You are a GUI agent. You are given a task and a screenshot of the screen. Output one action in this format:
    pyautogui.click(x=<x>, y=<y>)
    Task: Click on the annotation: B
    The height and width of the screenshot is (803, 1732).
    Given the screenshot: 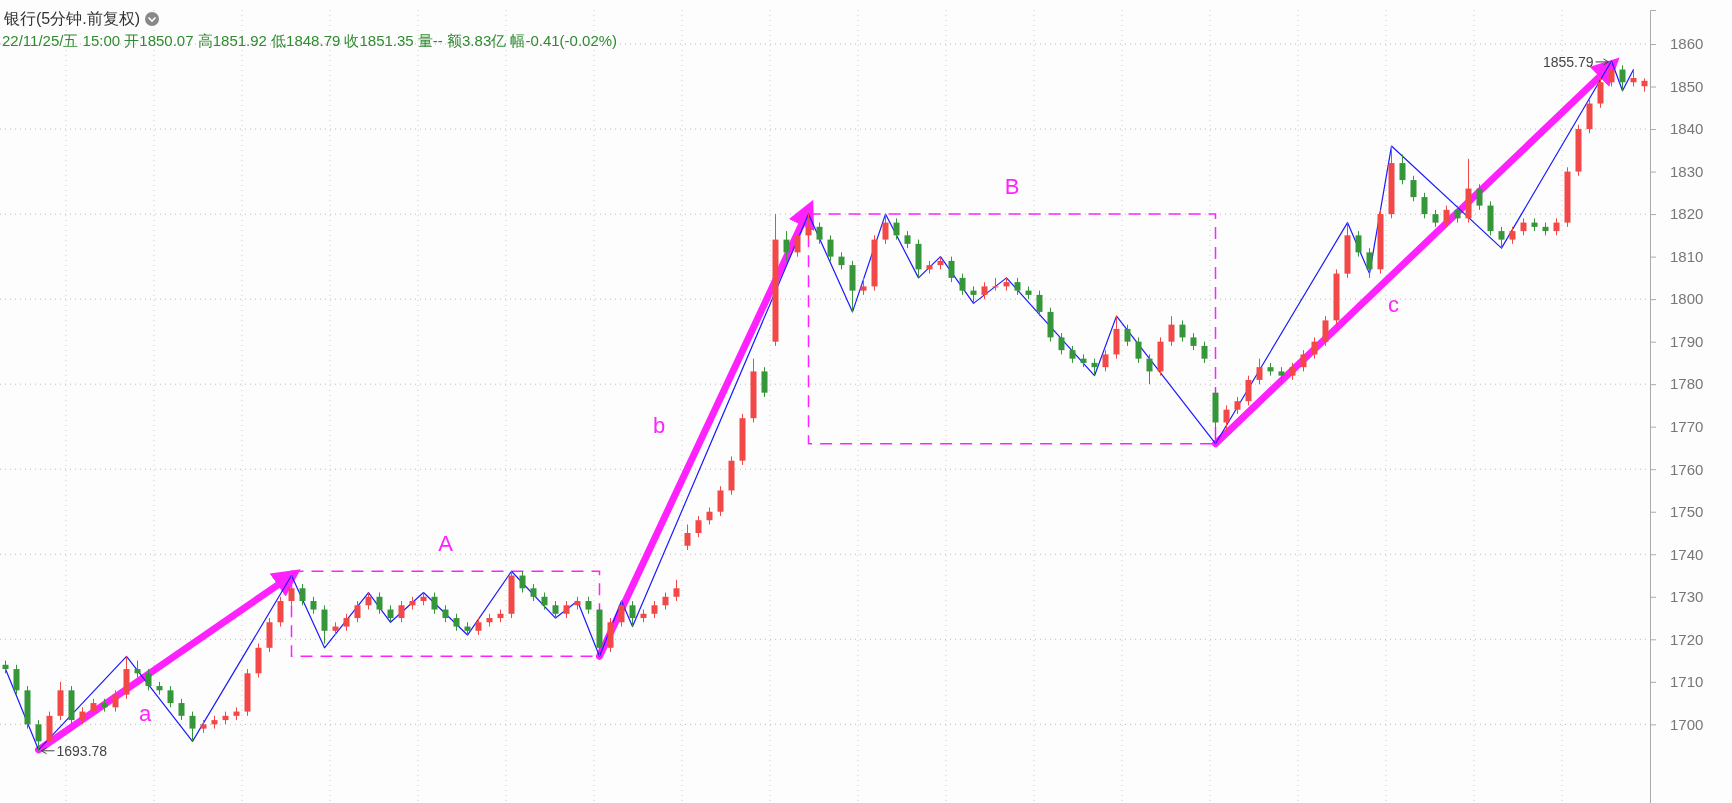 What is the action you would take?
    pyautogui.click(x=1012, y=187)
    